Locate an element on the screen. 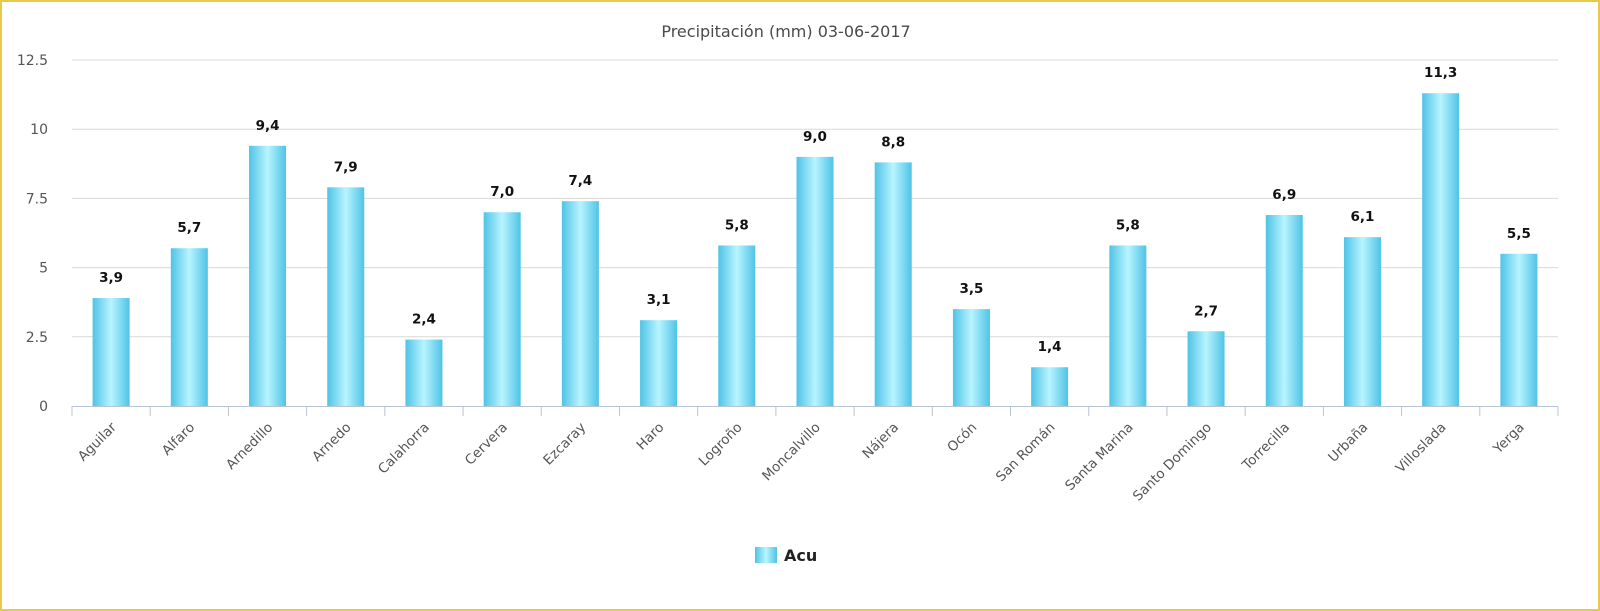 The image size is (1600, 611). data-label: 3,1 is located at coordinates (659, 300).